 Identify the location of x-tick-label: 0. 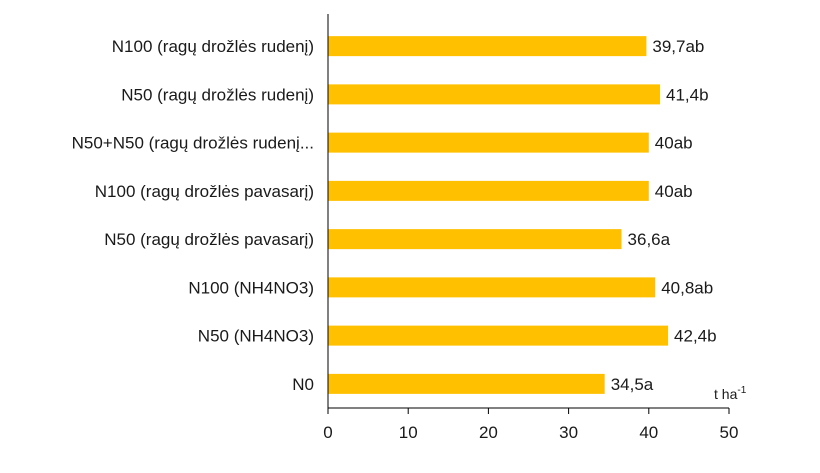
(327, 432).